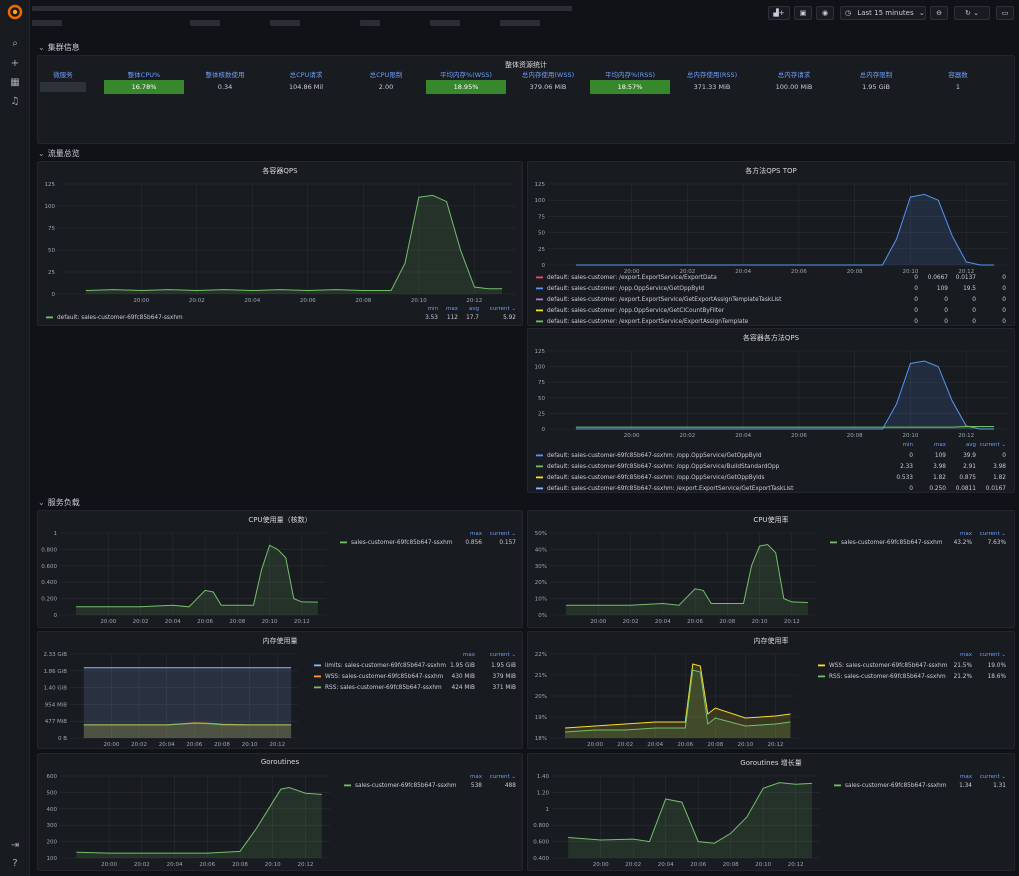  What do you see at coordinates (466, 87) in the screenshot?
I see `stats-value-cell: 18.95%` at bounding box center [466, 87].